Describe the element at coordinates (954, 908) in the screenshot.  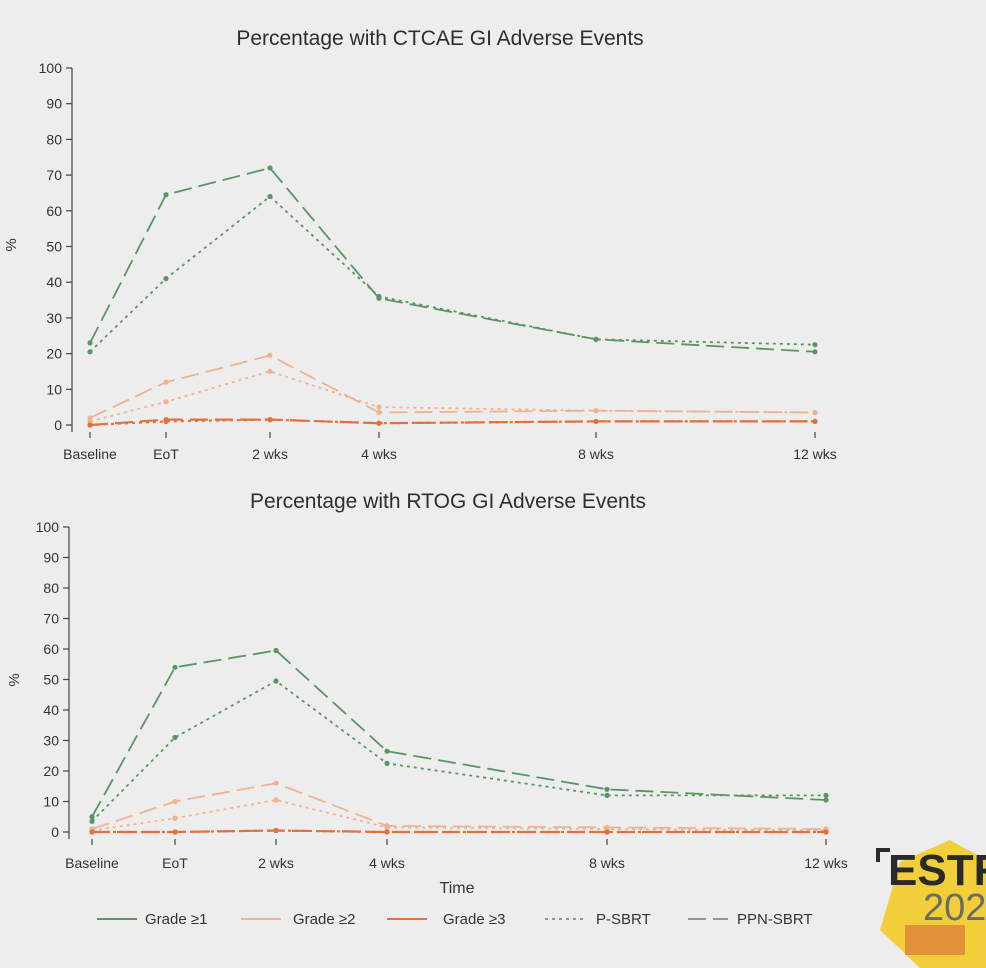
I see `logo-line2: 202` at that location.